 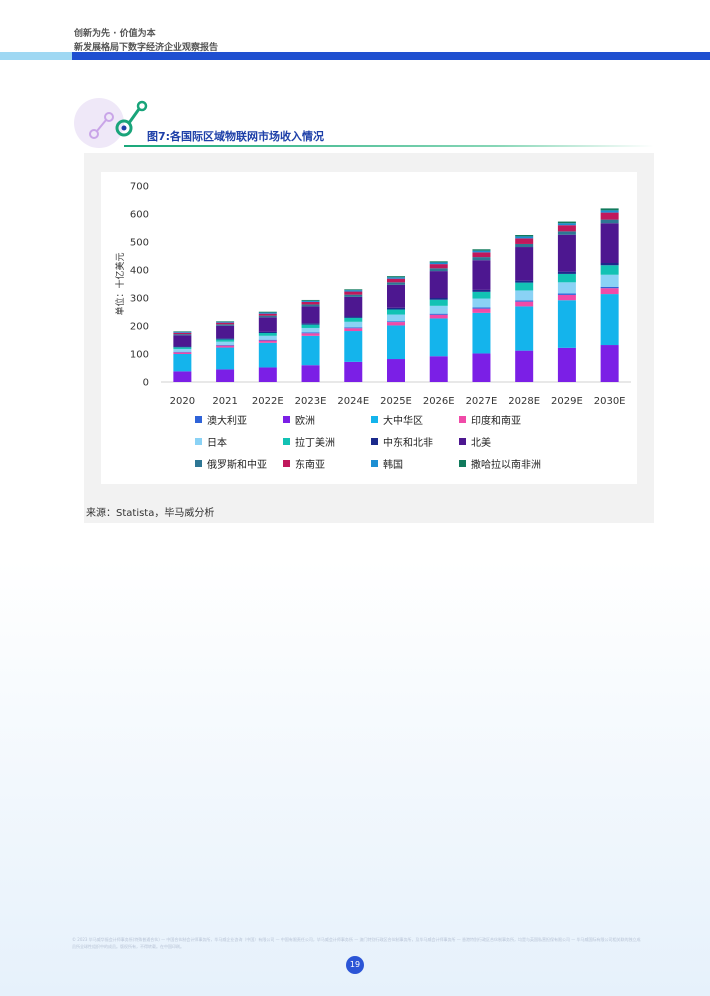 What do you see at coordinates (355, 965) in the screenshot?
I see `page-number: 19` at bounding box center [355, 965].